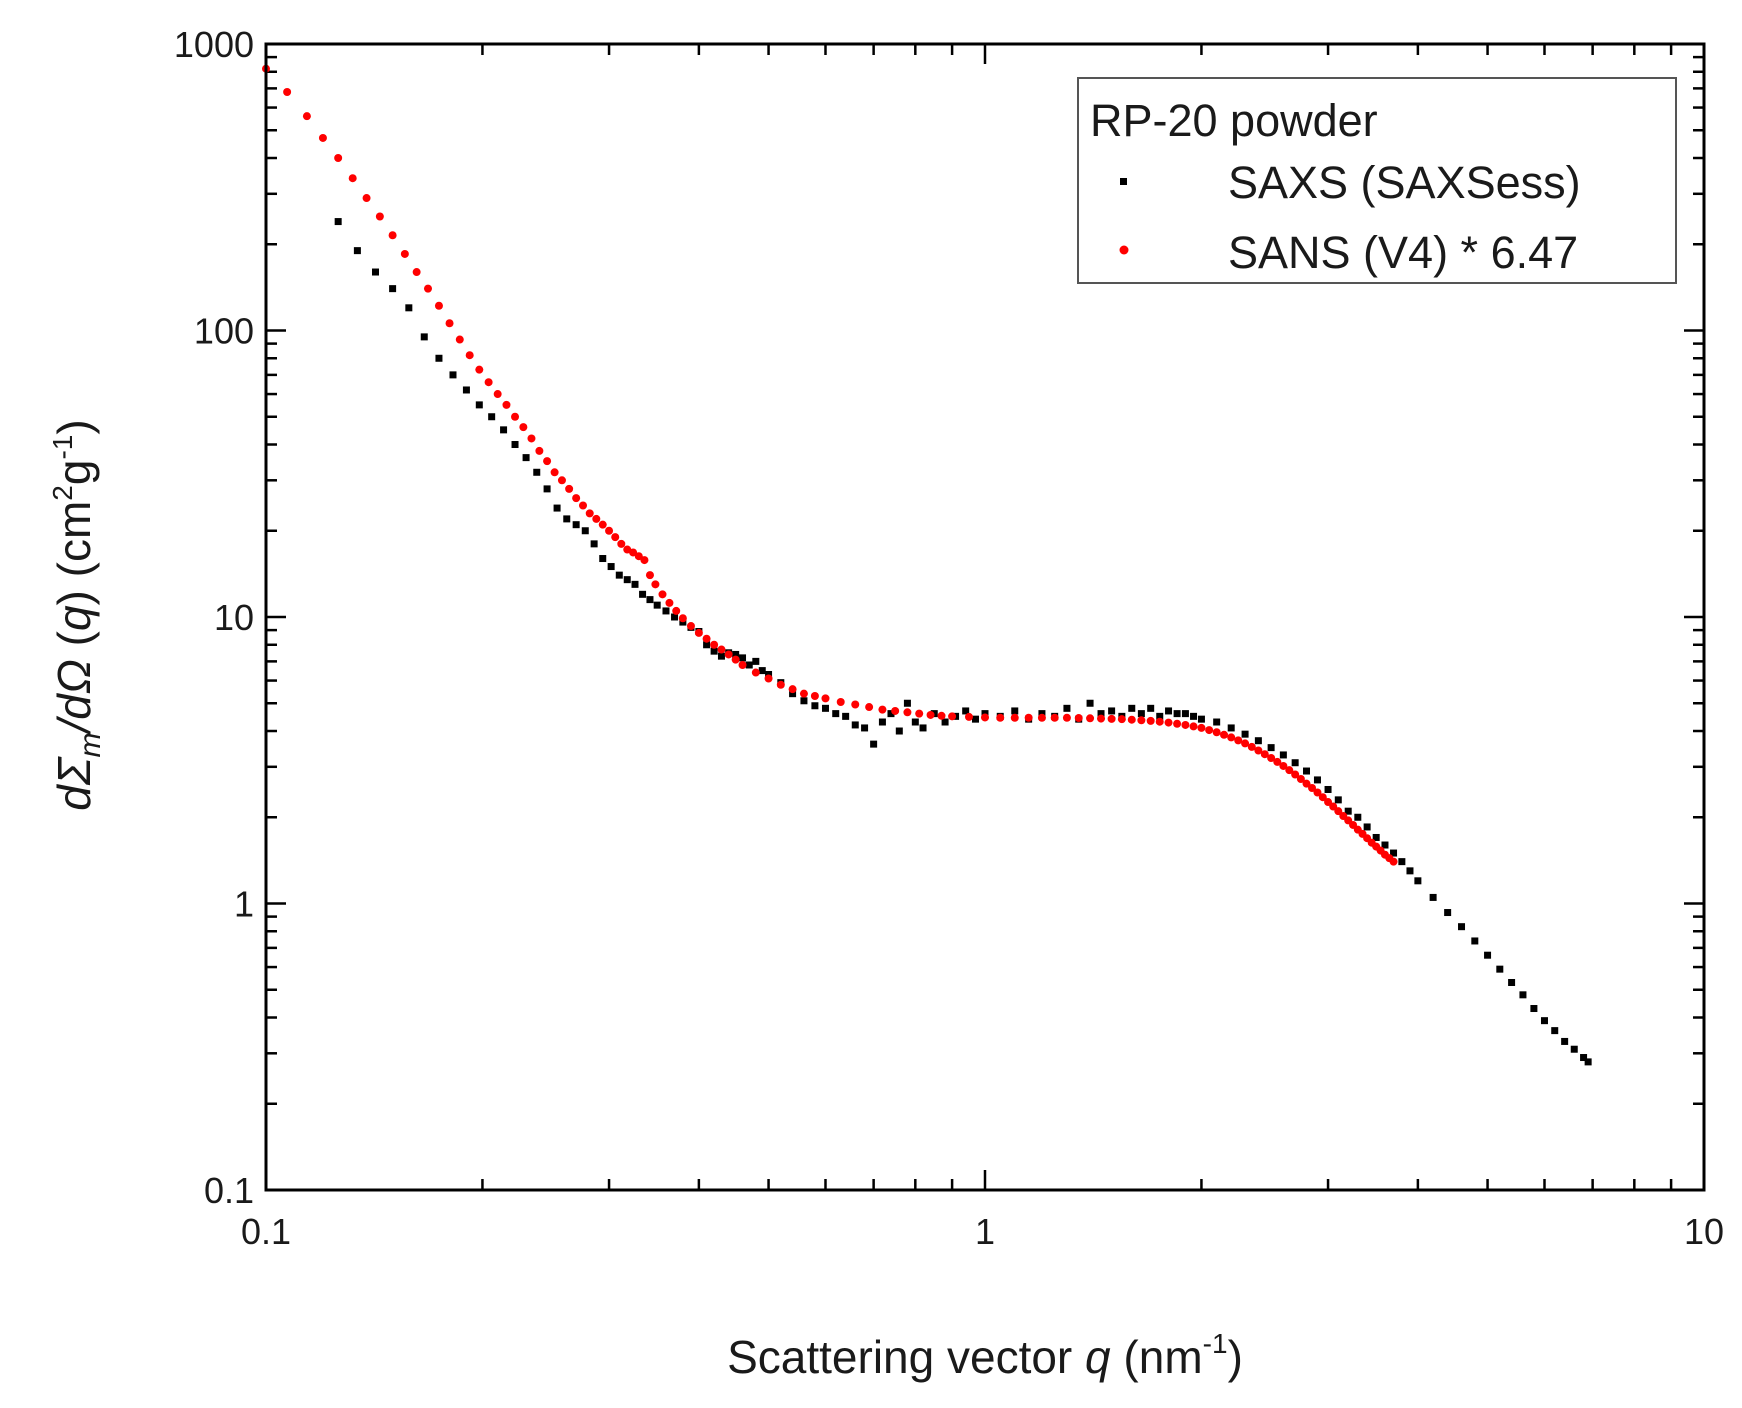 The image size is (1742, 1408). Describe the element at coordinates (1404, 182) in the screenshot. I see `legend-entry-saxs: SAXS (SAXSess)` at that location.